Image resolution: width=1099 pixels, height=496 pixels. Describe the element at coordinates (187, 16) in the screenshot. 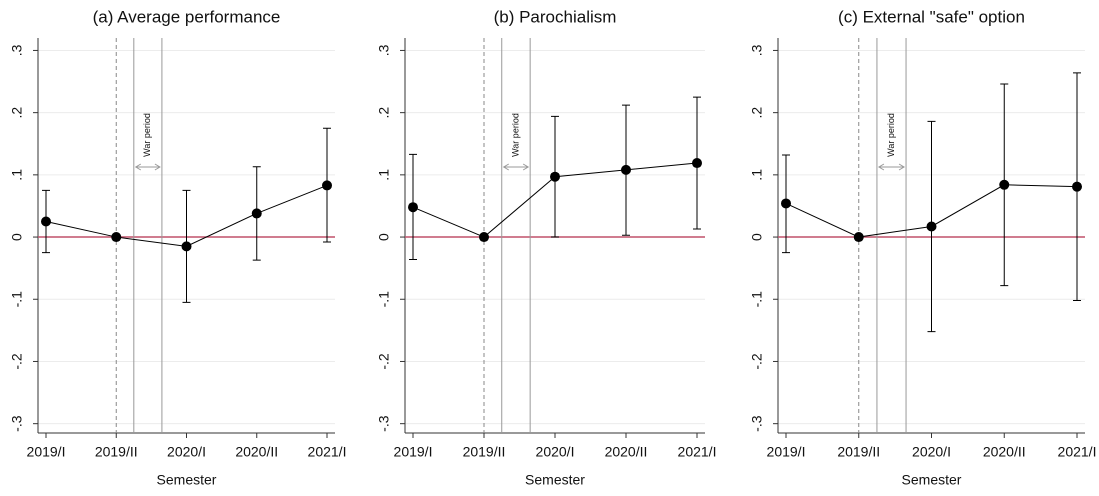

I see `chart-title: (a) Average performance` at that location.